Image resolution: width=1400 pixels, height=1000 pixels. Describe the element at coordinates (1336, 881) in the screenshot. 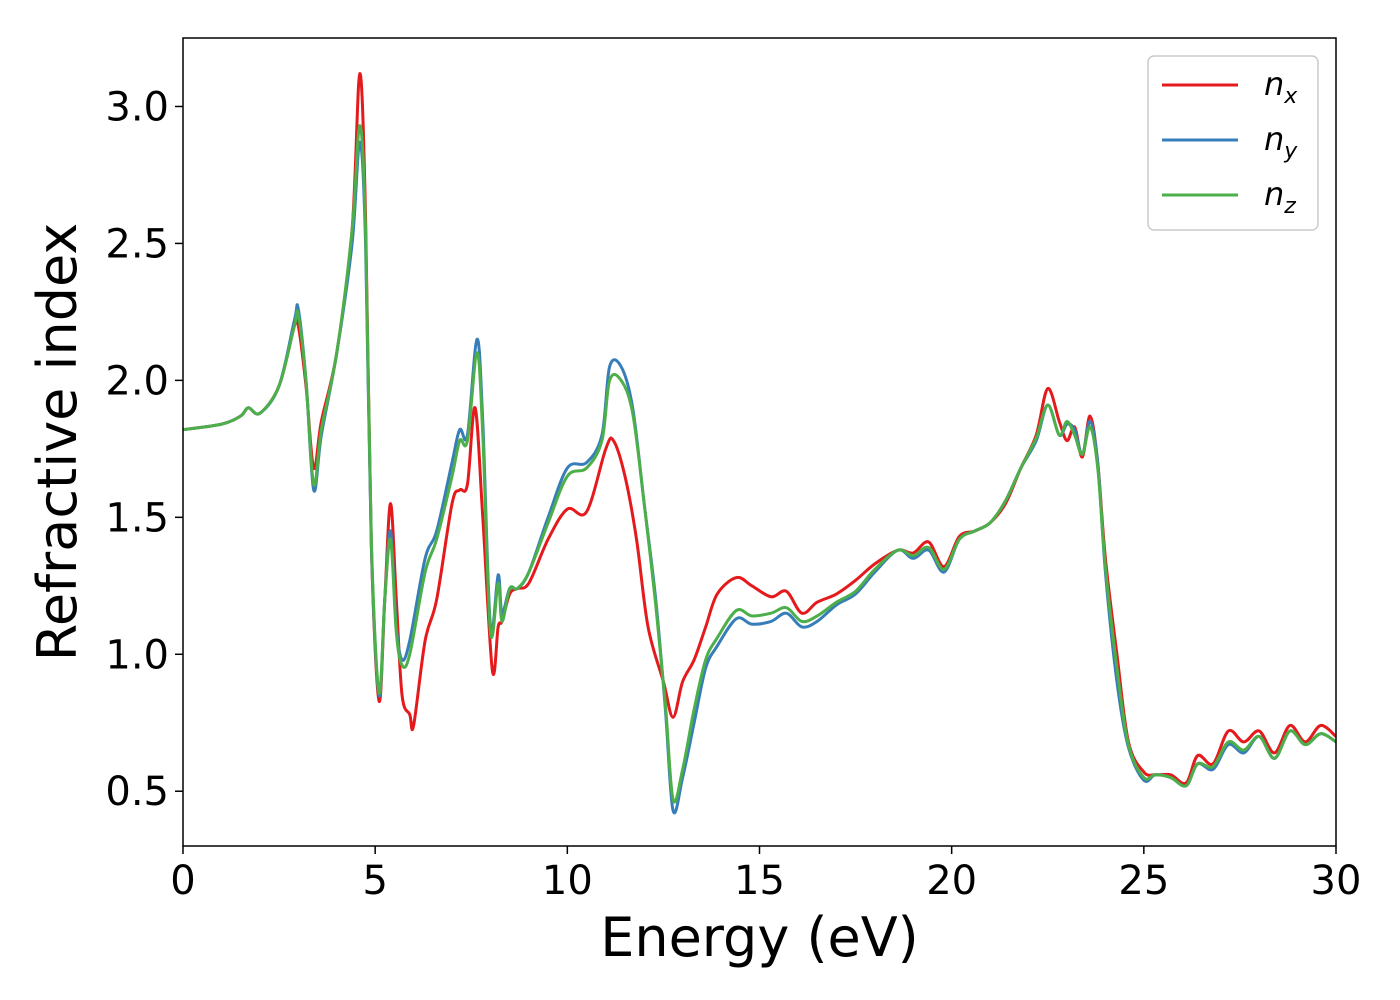

I see `x-tick-label: 30` at that location.